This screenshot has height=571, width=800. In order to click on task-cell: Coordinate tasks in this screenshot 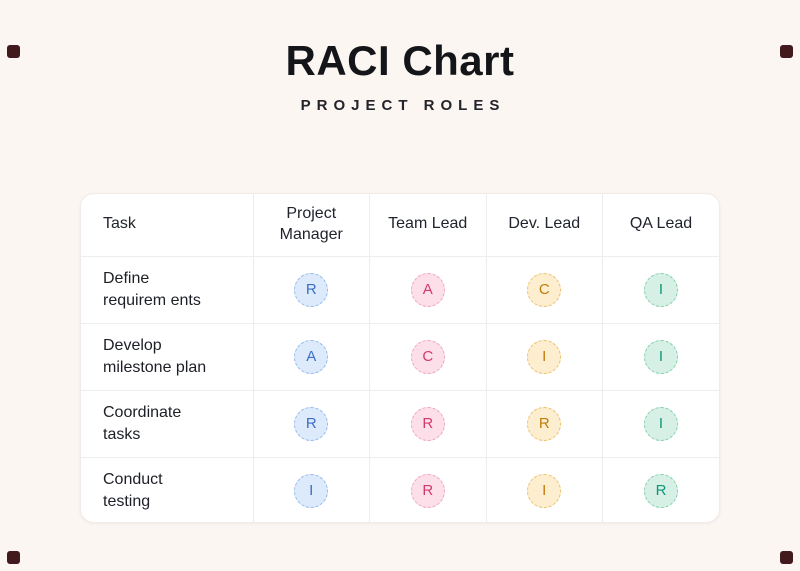, I will do `click(167, 424)`.